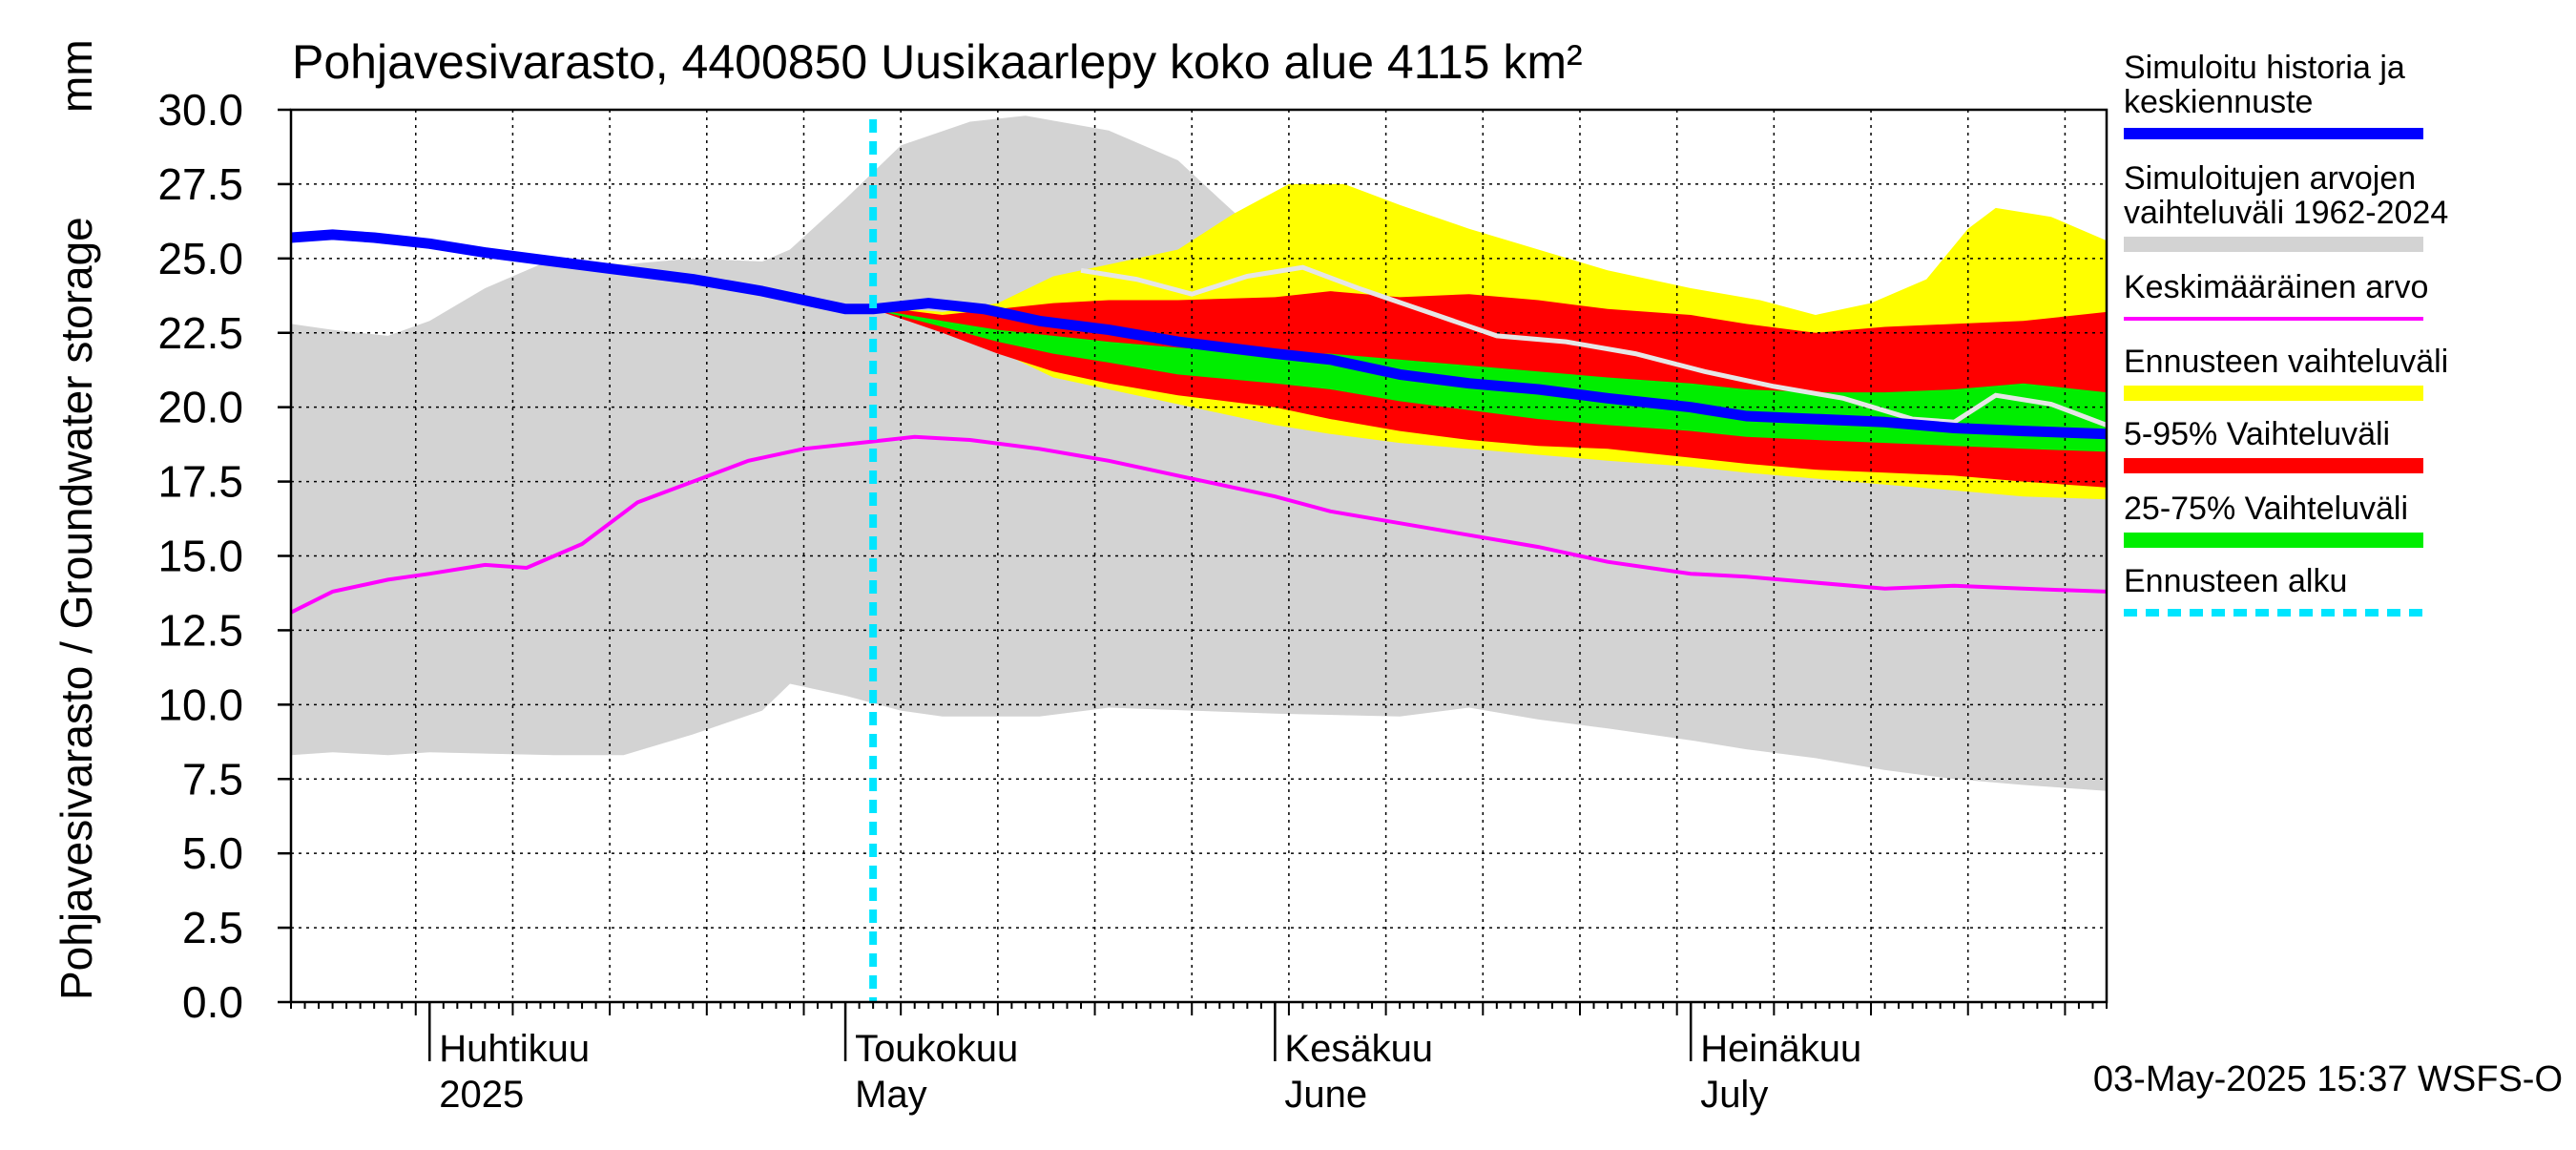 This screenshot has height=1150, width=2576. I want to click on history-forecast-line, so click(1199, 334).